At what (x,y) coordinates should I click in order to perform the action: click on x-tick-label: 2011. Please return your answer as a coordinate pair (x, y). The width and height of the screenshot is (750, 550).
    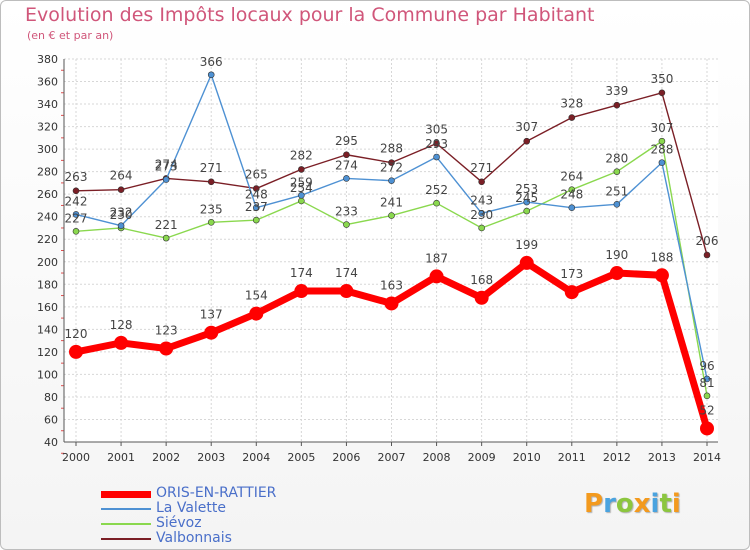
    Looking at the image, I should click on (572, 457).